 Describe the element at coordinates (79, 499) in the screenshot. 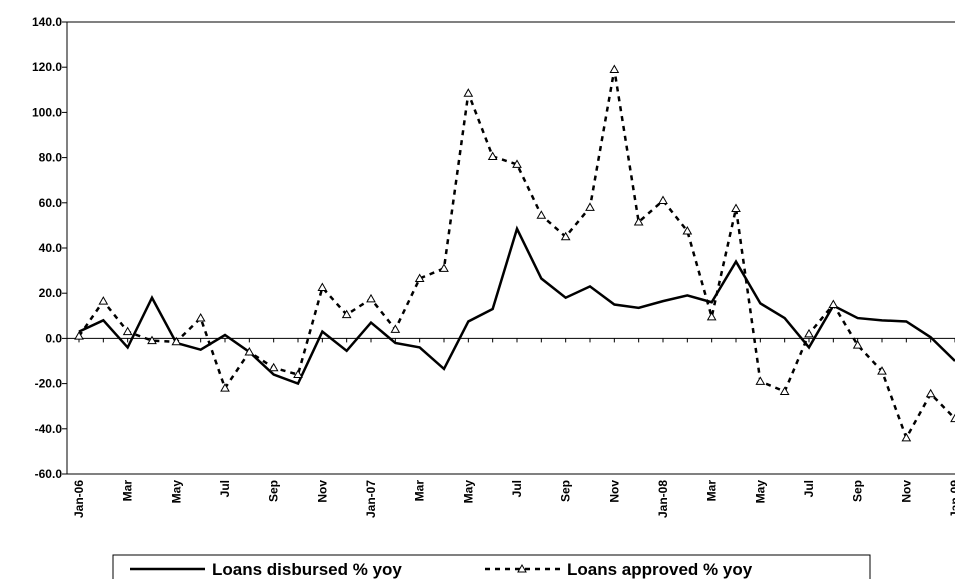

I see `x-tick-label: Jan-06` at that location.